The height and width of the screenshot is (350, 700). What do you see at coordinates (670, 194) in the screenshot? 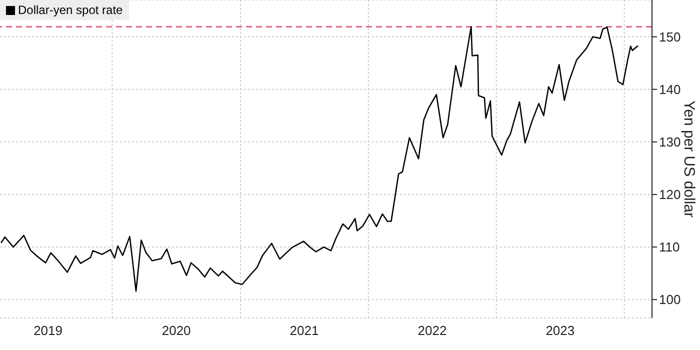
I see `y-tick-label: 120` at bounding box center [670, 194].